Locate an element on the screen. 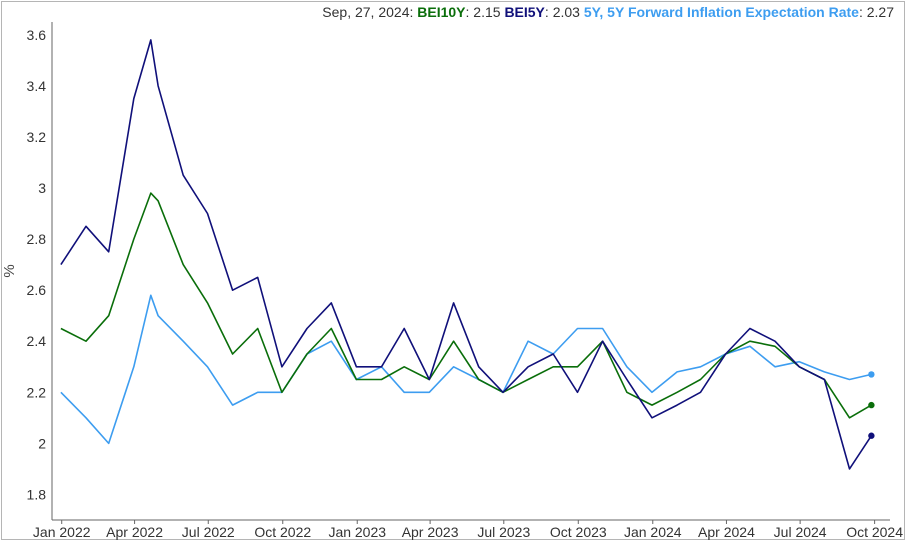  x-tick-label: Apr 2022 is located at coordinates (134, 532).